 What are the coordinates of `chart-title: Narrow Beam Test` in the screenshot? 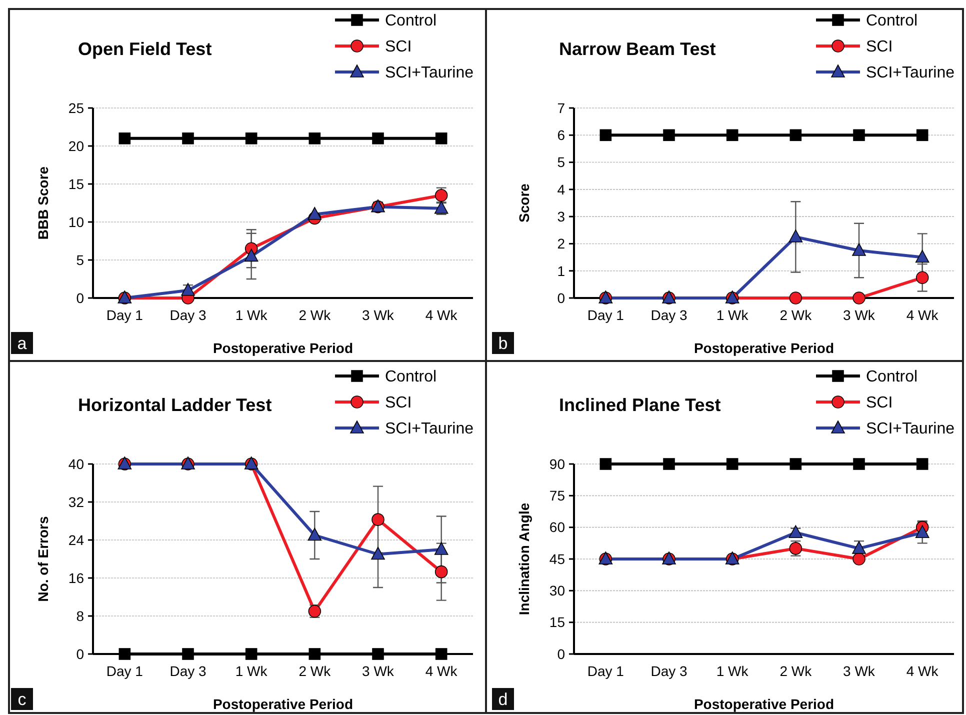 It's located at (637, 49).